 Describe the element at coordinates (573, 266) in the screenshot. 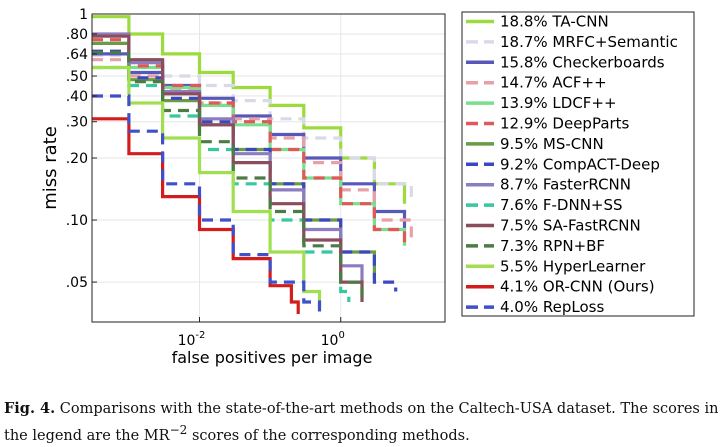

I see `legend-label: 5.5% HyperLearner` at that location.